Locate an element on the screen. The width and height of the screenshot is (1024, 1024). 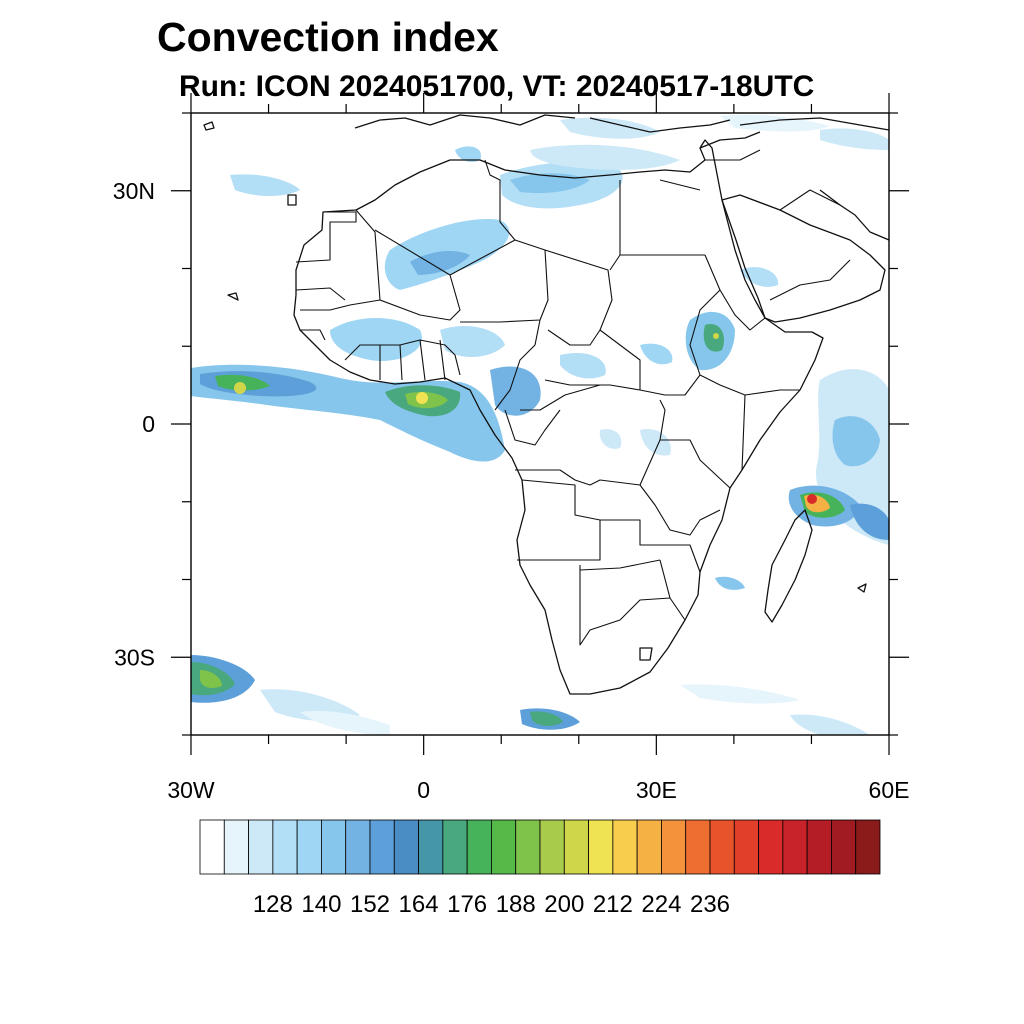
colorbar-label: 164 is located at coordinates (419, 904).